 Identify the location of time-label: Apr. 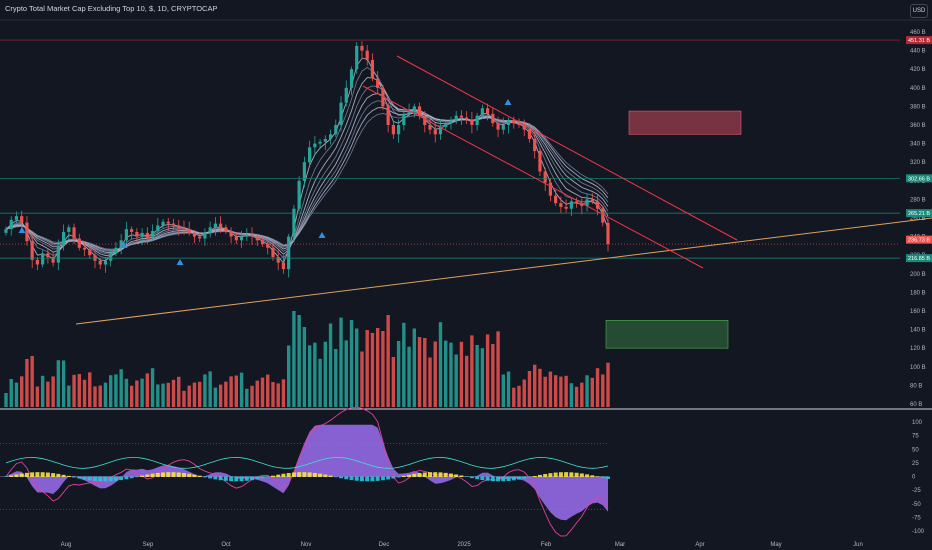
(699, 545).